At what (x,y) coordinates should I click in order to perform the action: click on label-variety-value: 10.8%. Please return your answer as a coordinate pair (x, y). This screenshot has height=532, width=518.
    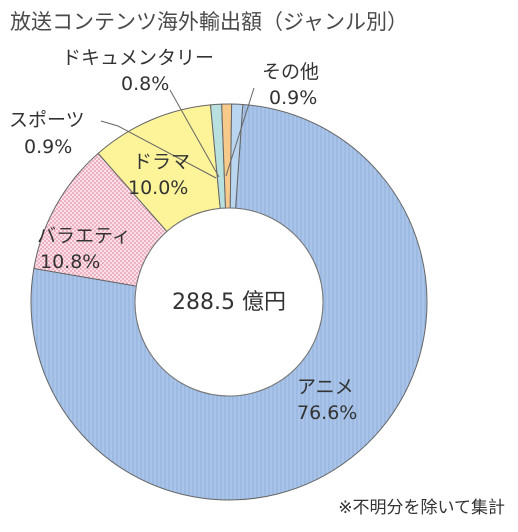
    Looking at the image, I should click on (70, 262).